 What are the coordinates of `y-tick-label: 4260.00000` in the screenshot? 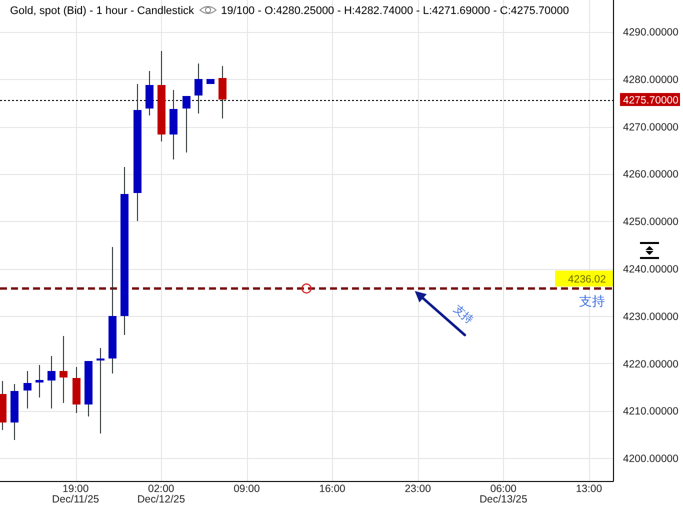 It's located at (651, 174).